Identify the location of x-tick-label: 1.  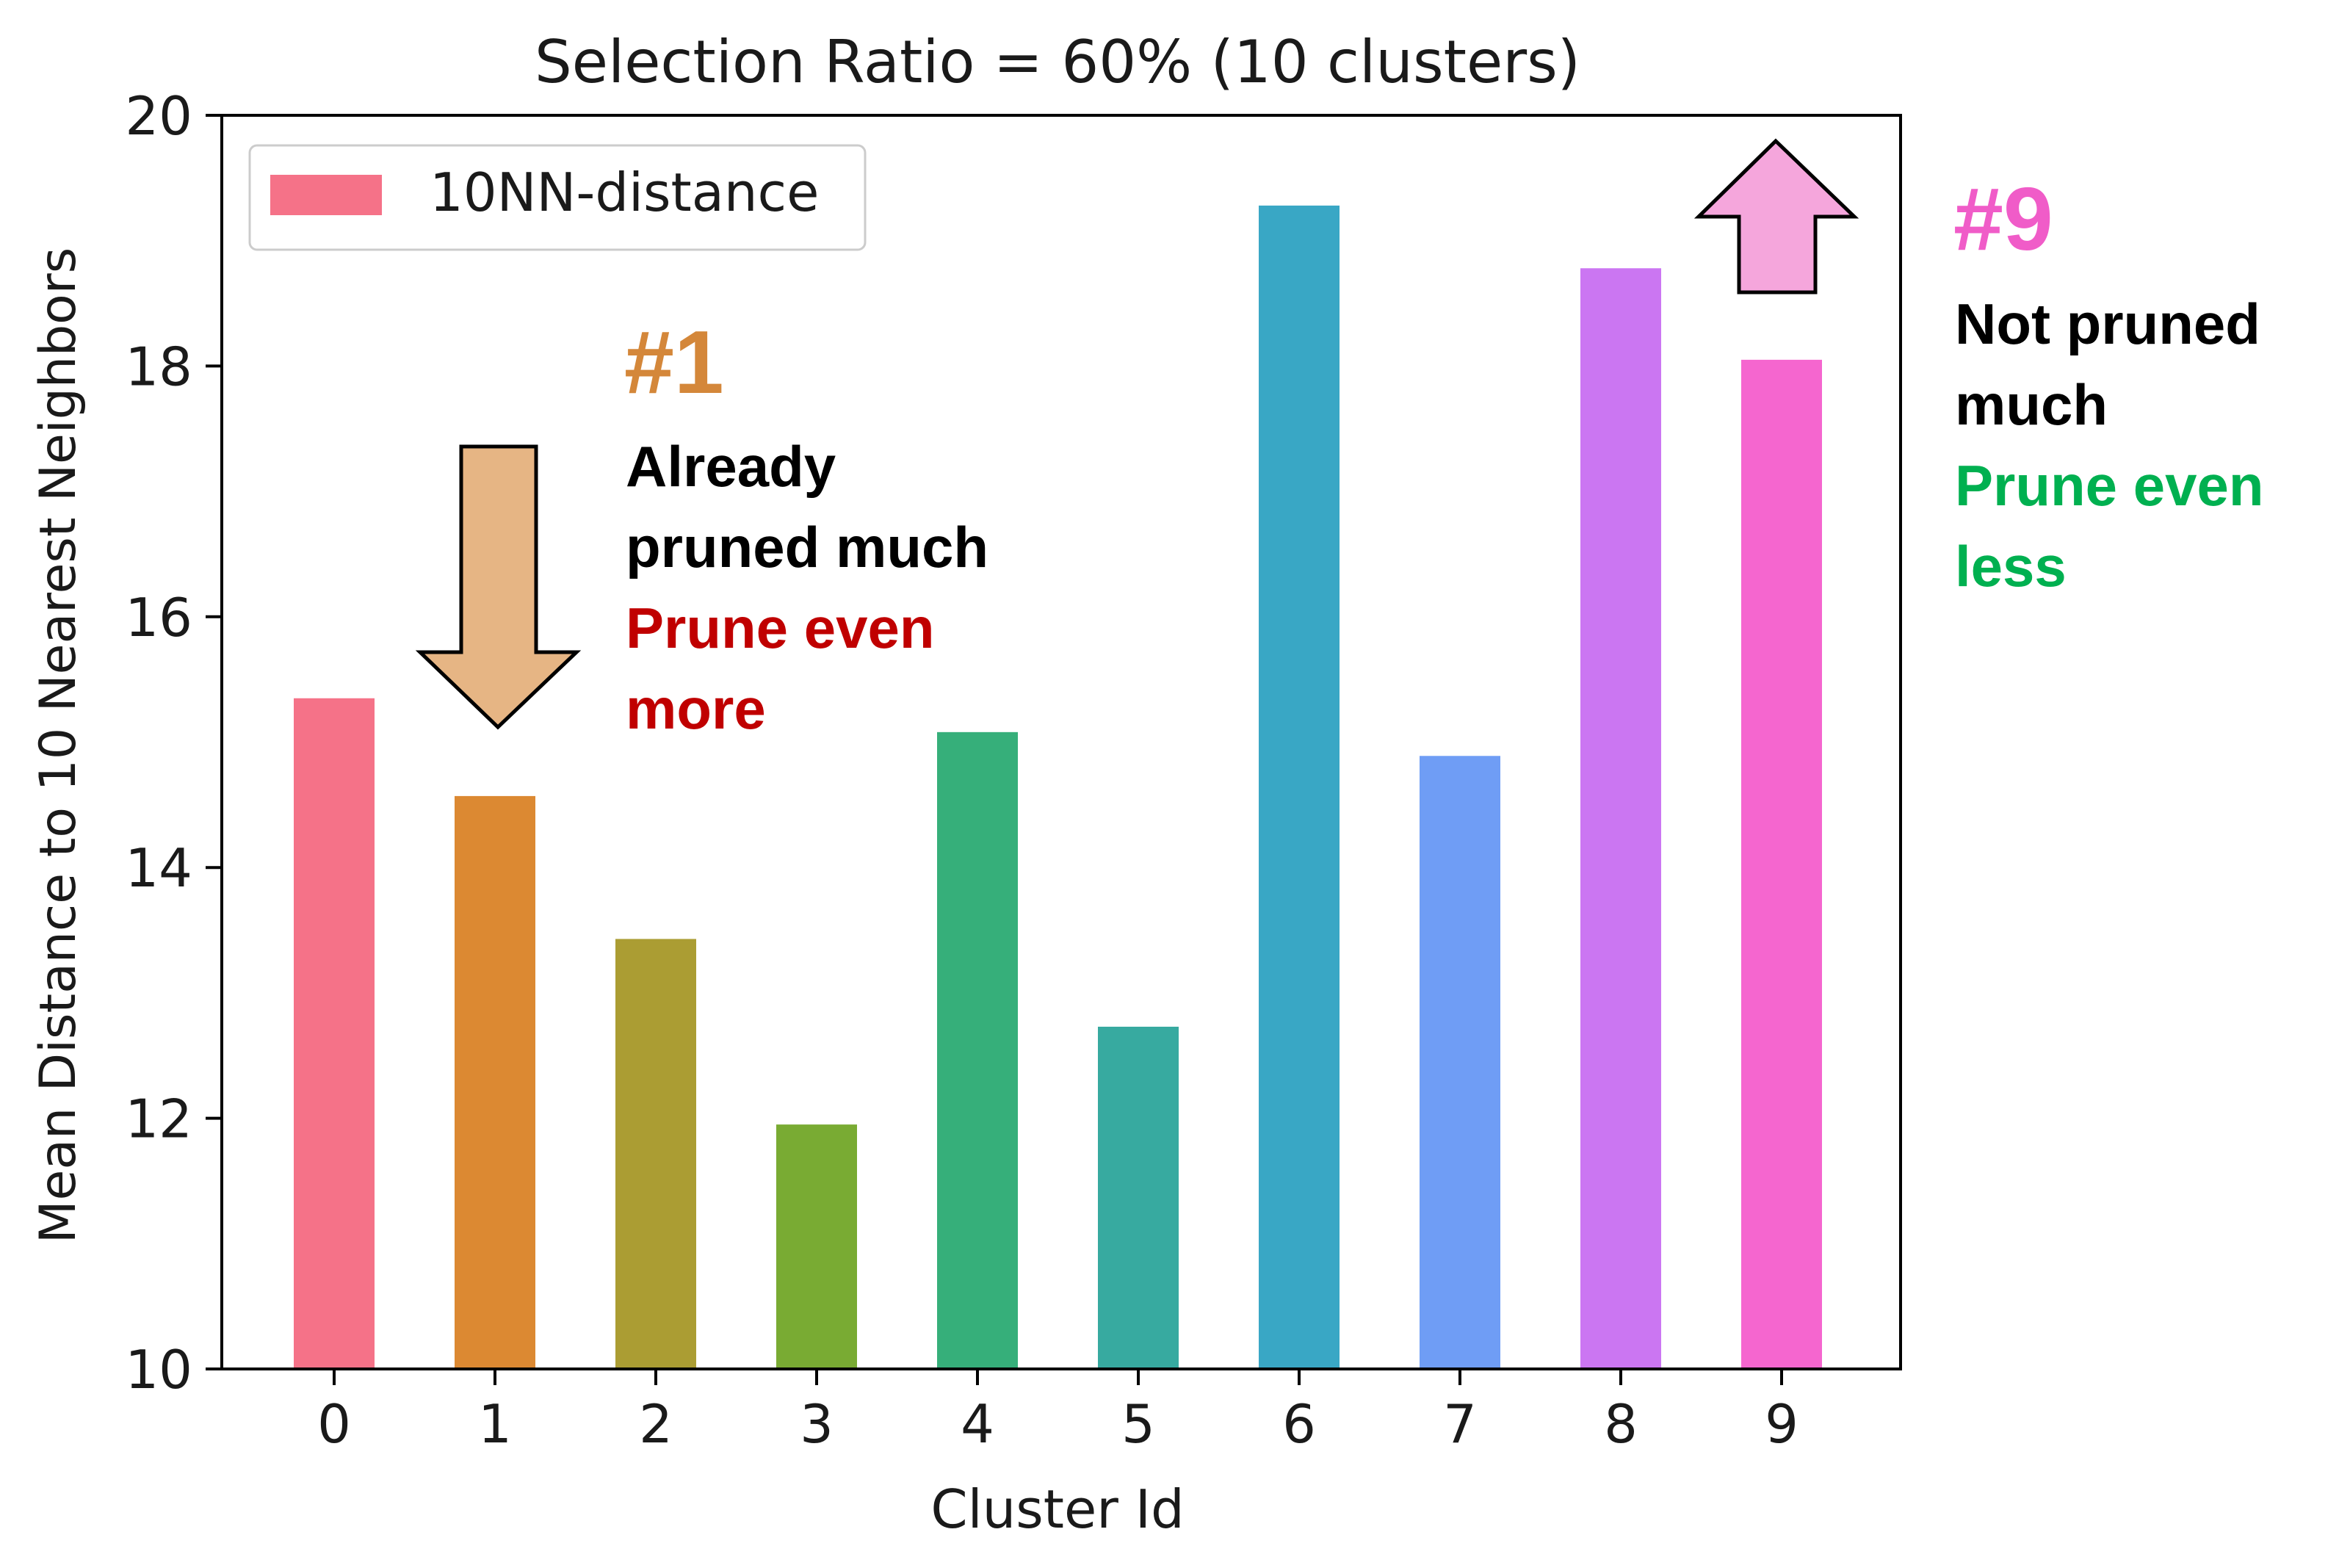
(495, 1424).